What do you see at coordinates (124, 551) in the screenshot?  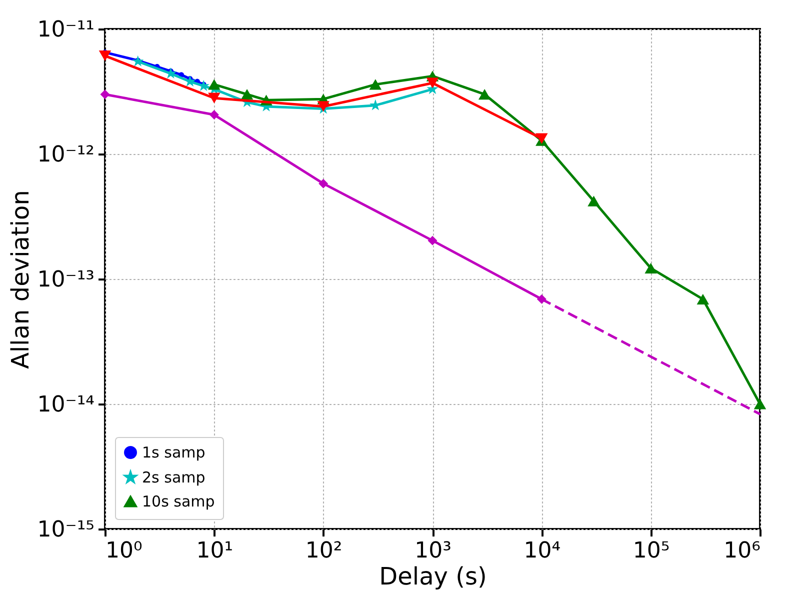 I see `x-tick-label: 10⁰` at bounding box center [124, 551].